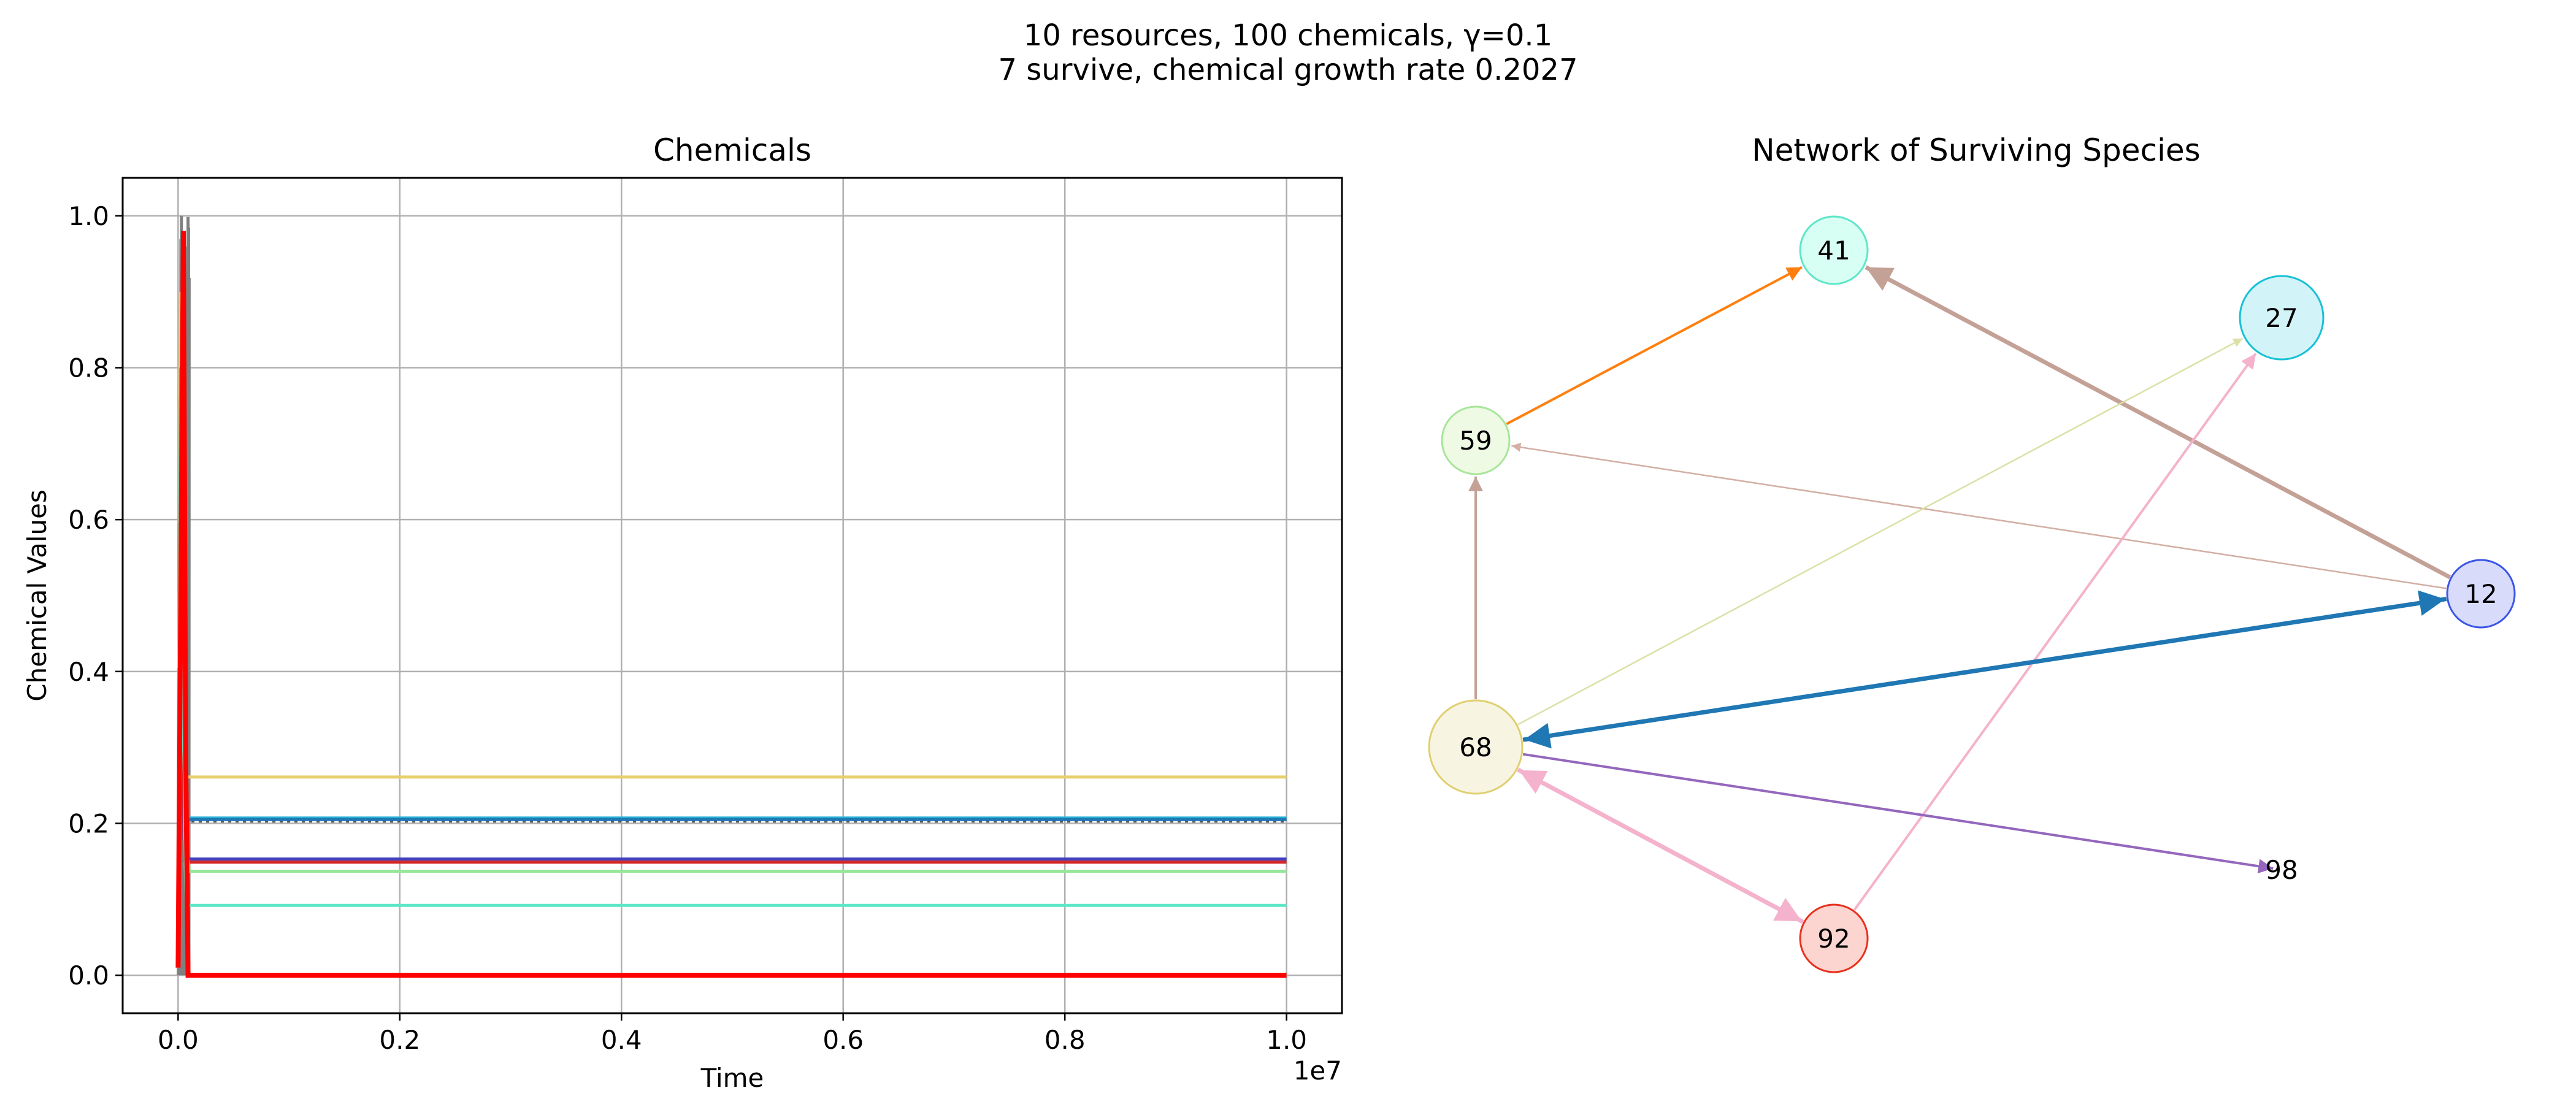 This screenshot has height=1104, width=2576. I want to click on x-tick-label: 0.0, so click(178, 1040).